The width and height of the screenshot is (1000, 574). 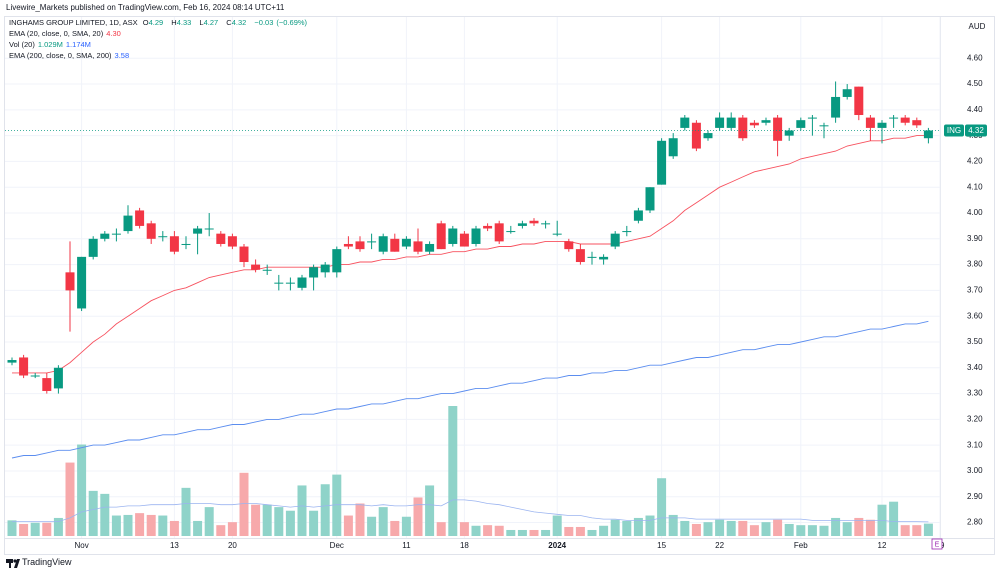 What do you see at coordinates (232, 545) in the screenshot?
I see `x-tick-label: 20` at bounding box center [232, 545].